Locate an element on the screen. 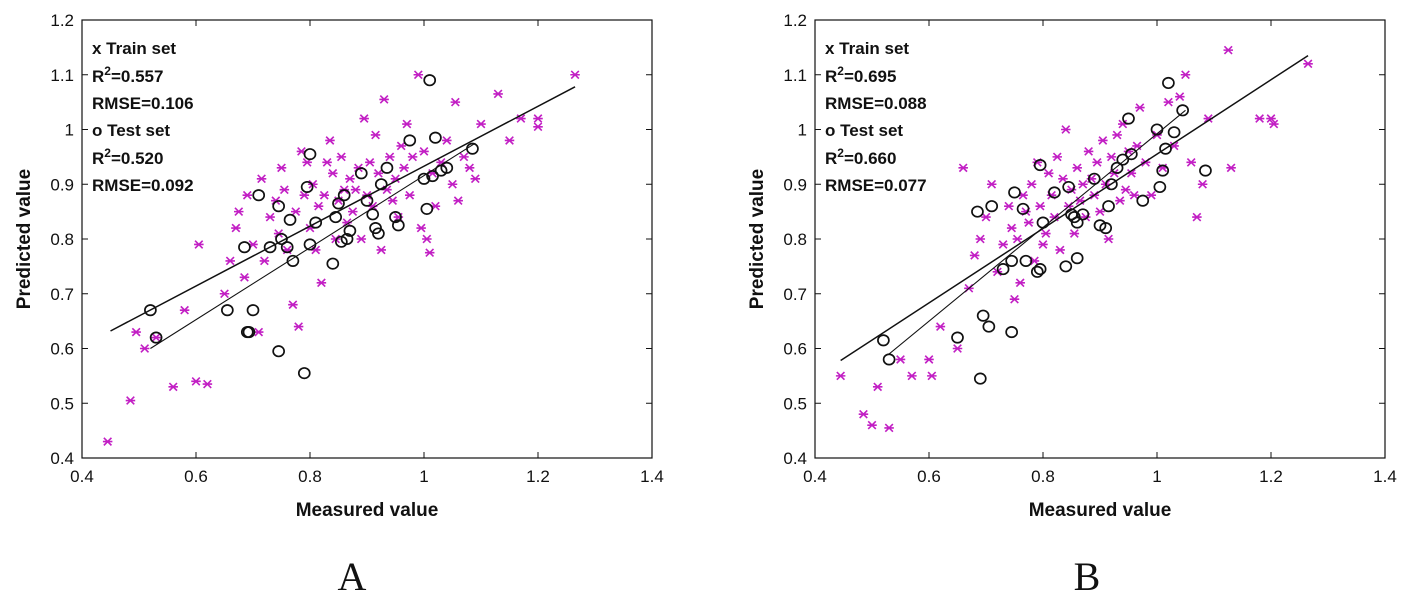  x-tick-label: 0.6 is located at coordinates (196, 476).